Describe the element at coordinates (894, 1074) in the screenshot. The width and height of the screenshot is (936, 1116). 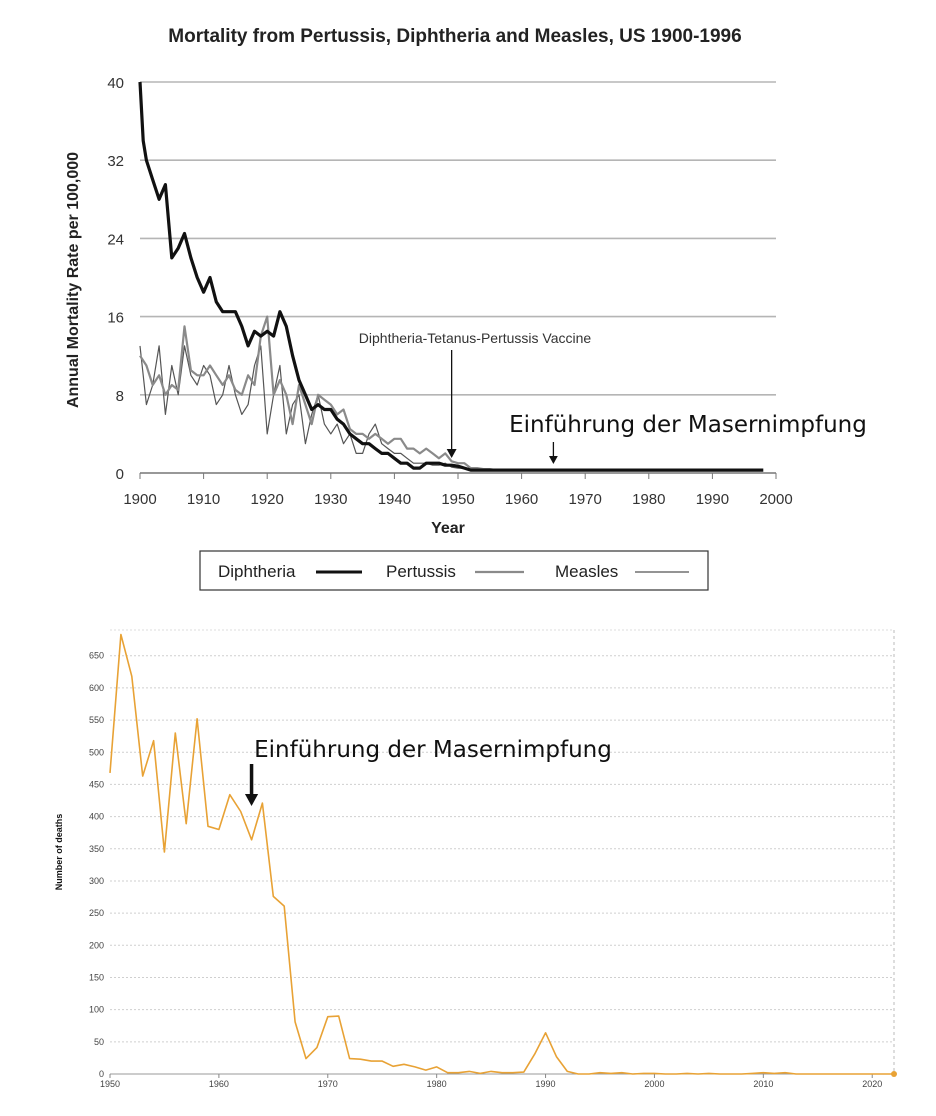
I see `chart2-last-point` at that location.